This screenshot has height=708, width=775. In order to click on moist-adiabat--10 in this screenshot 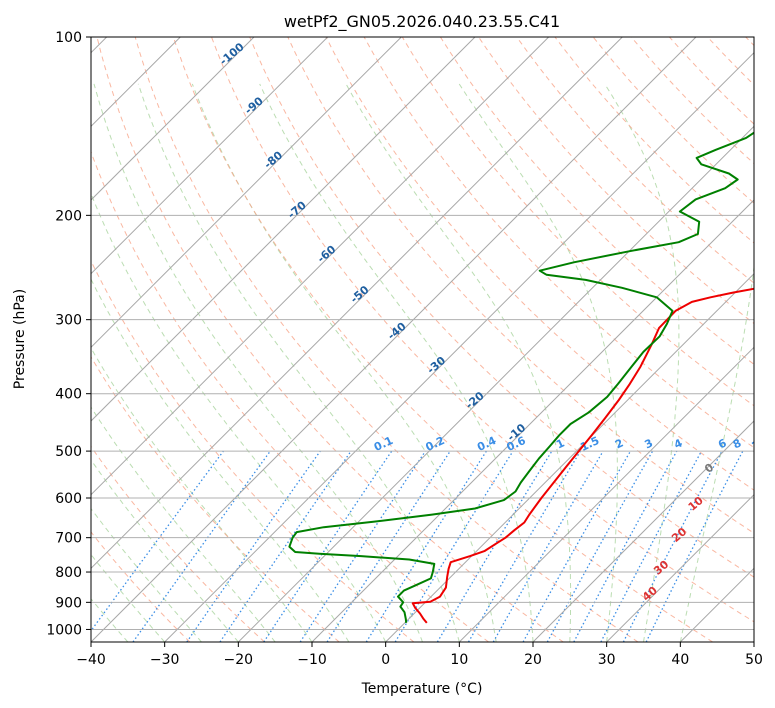, I will do `click(202, 494)`.